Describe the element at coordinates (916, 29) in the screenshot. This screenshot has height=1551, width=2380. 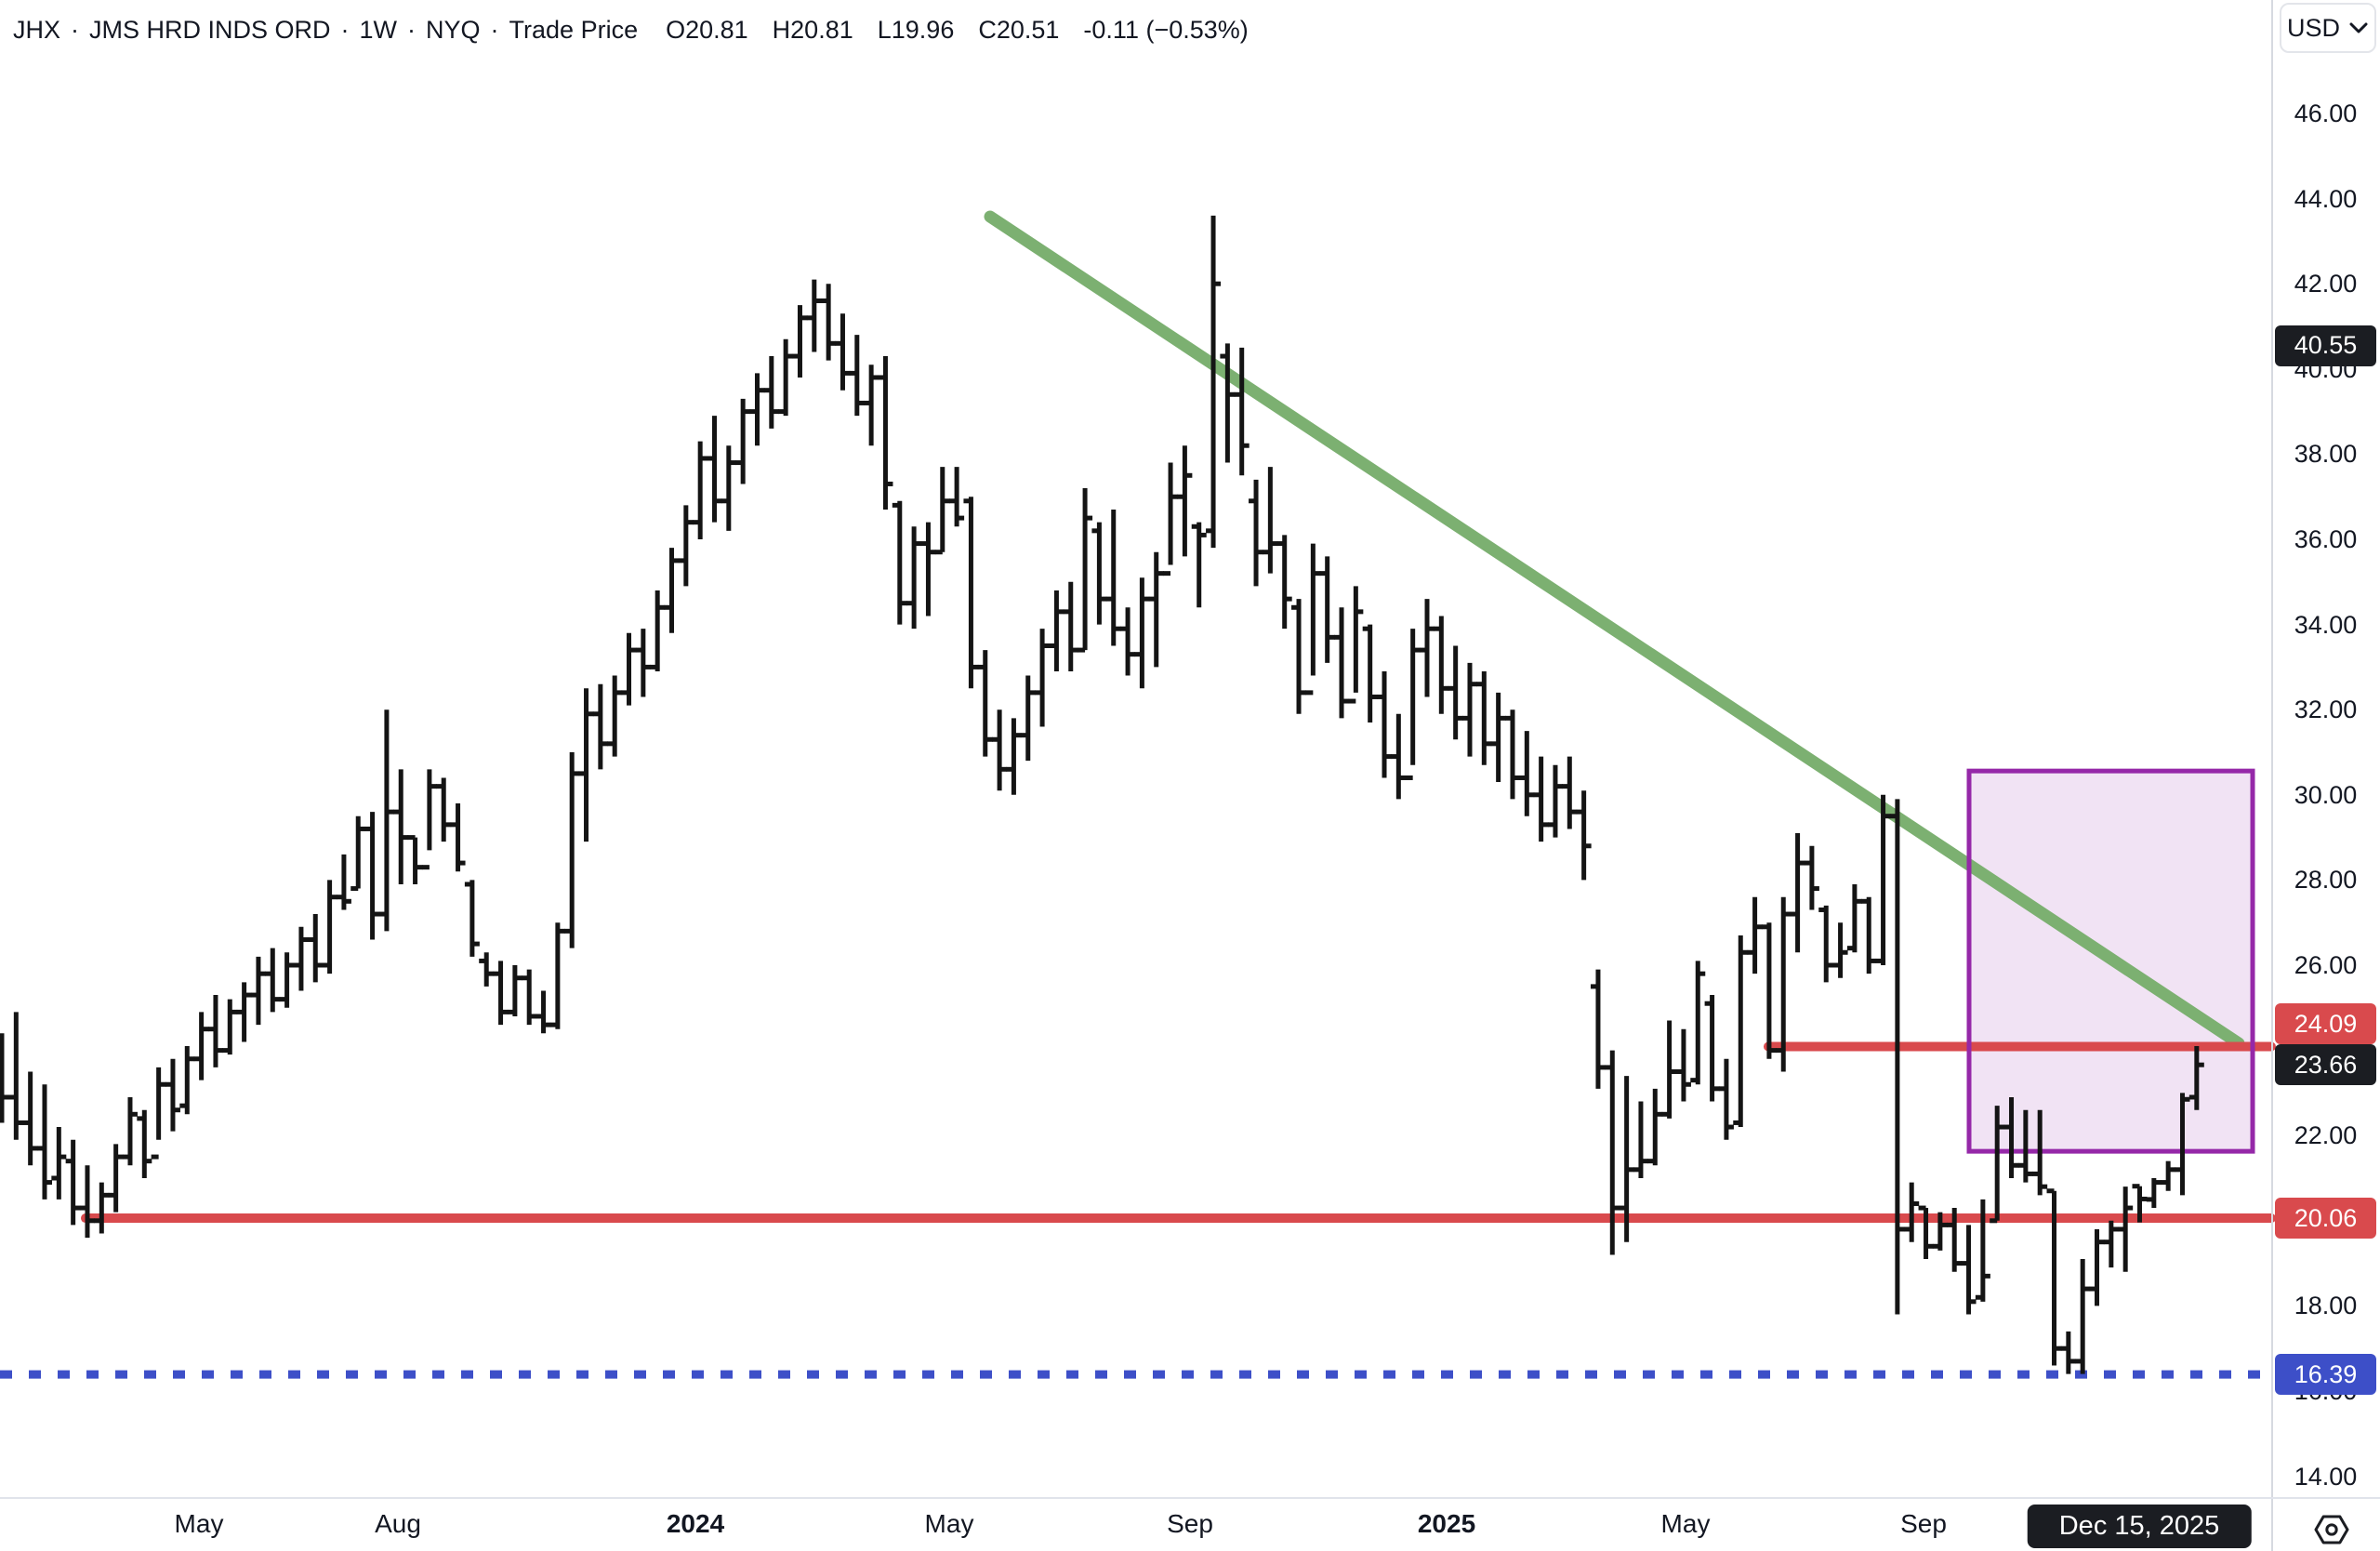
I see `low-value: L19.96` at that location.